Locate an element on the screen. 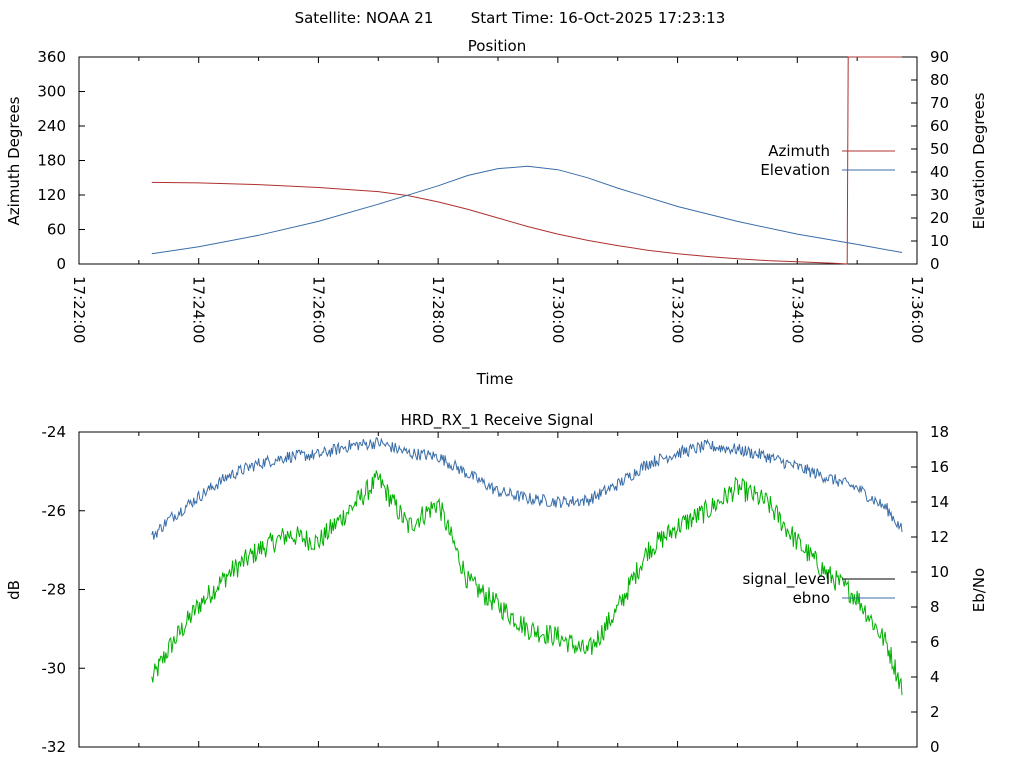 The height and width of the screenshot is (768, 1024). legend-label-azimuth: Azimuth is located at coordinates (799, 151).